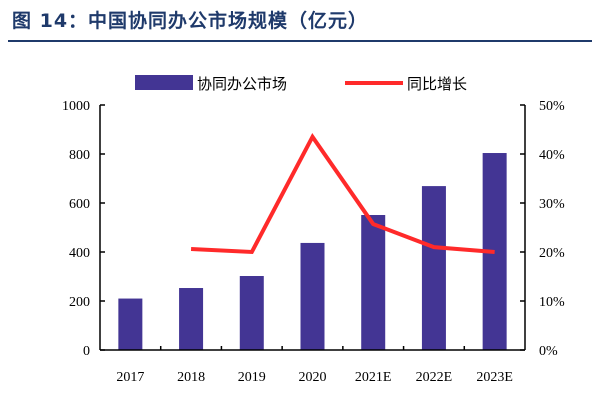  What do you see at coordinates (251, 313) in the screenshot?
I see `bar-2019` at bounding box center [251, 313].